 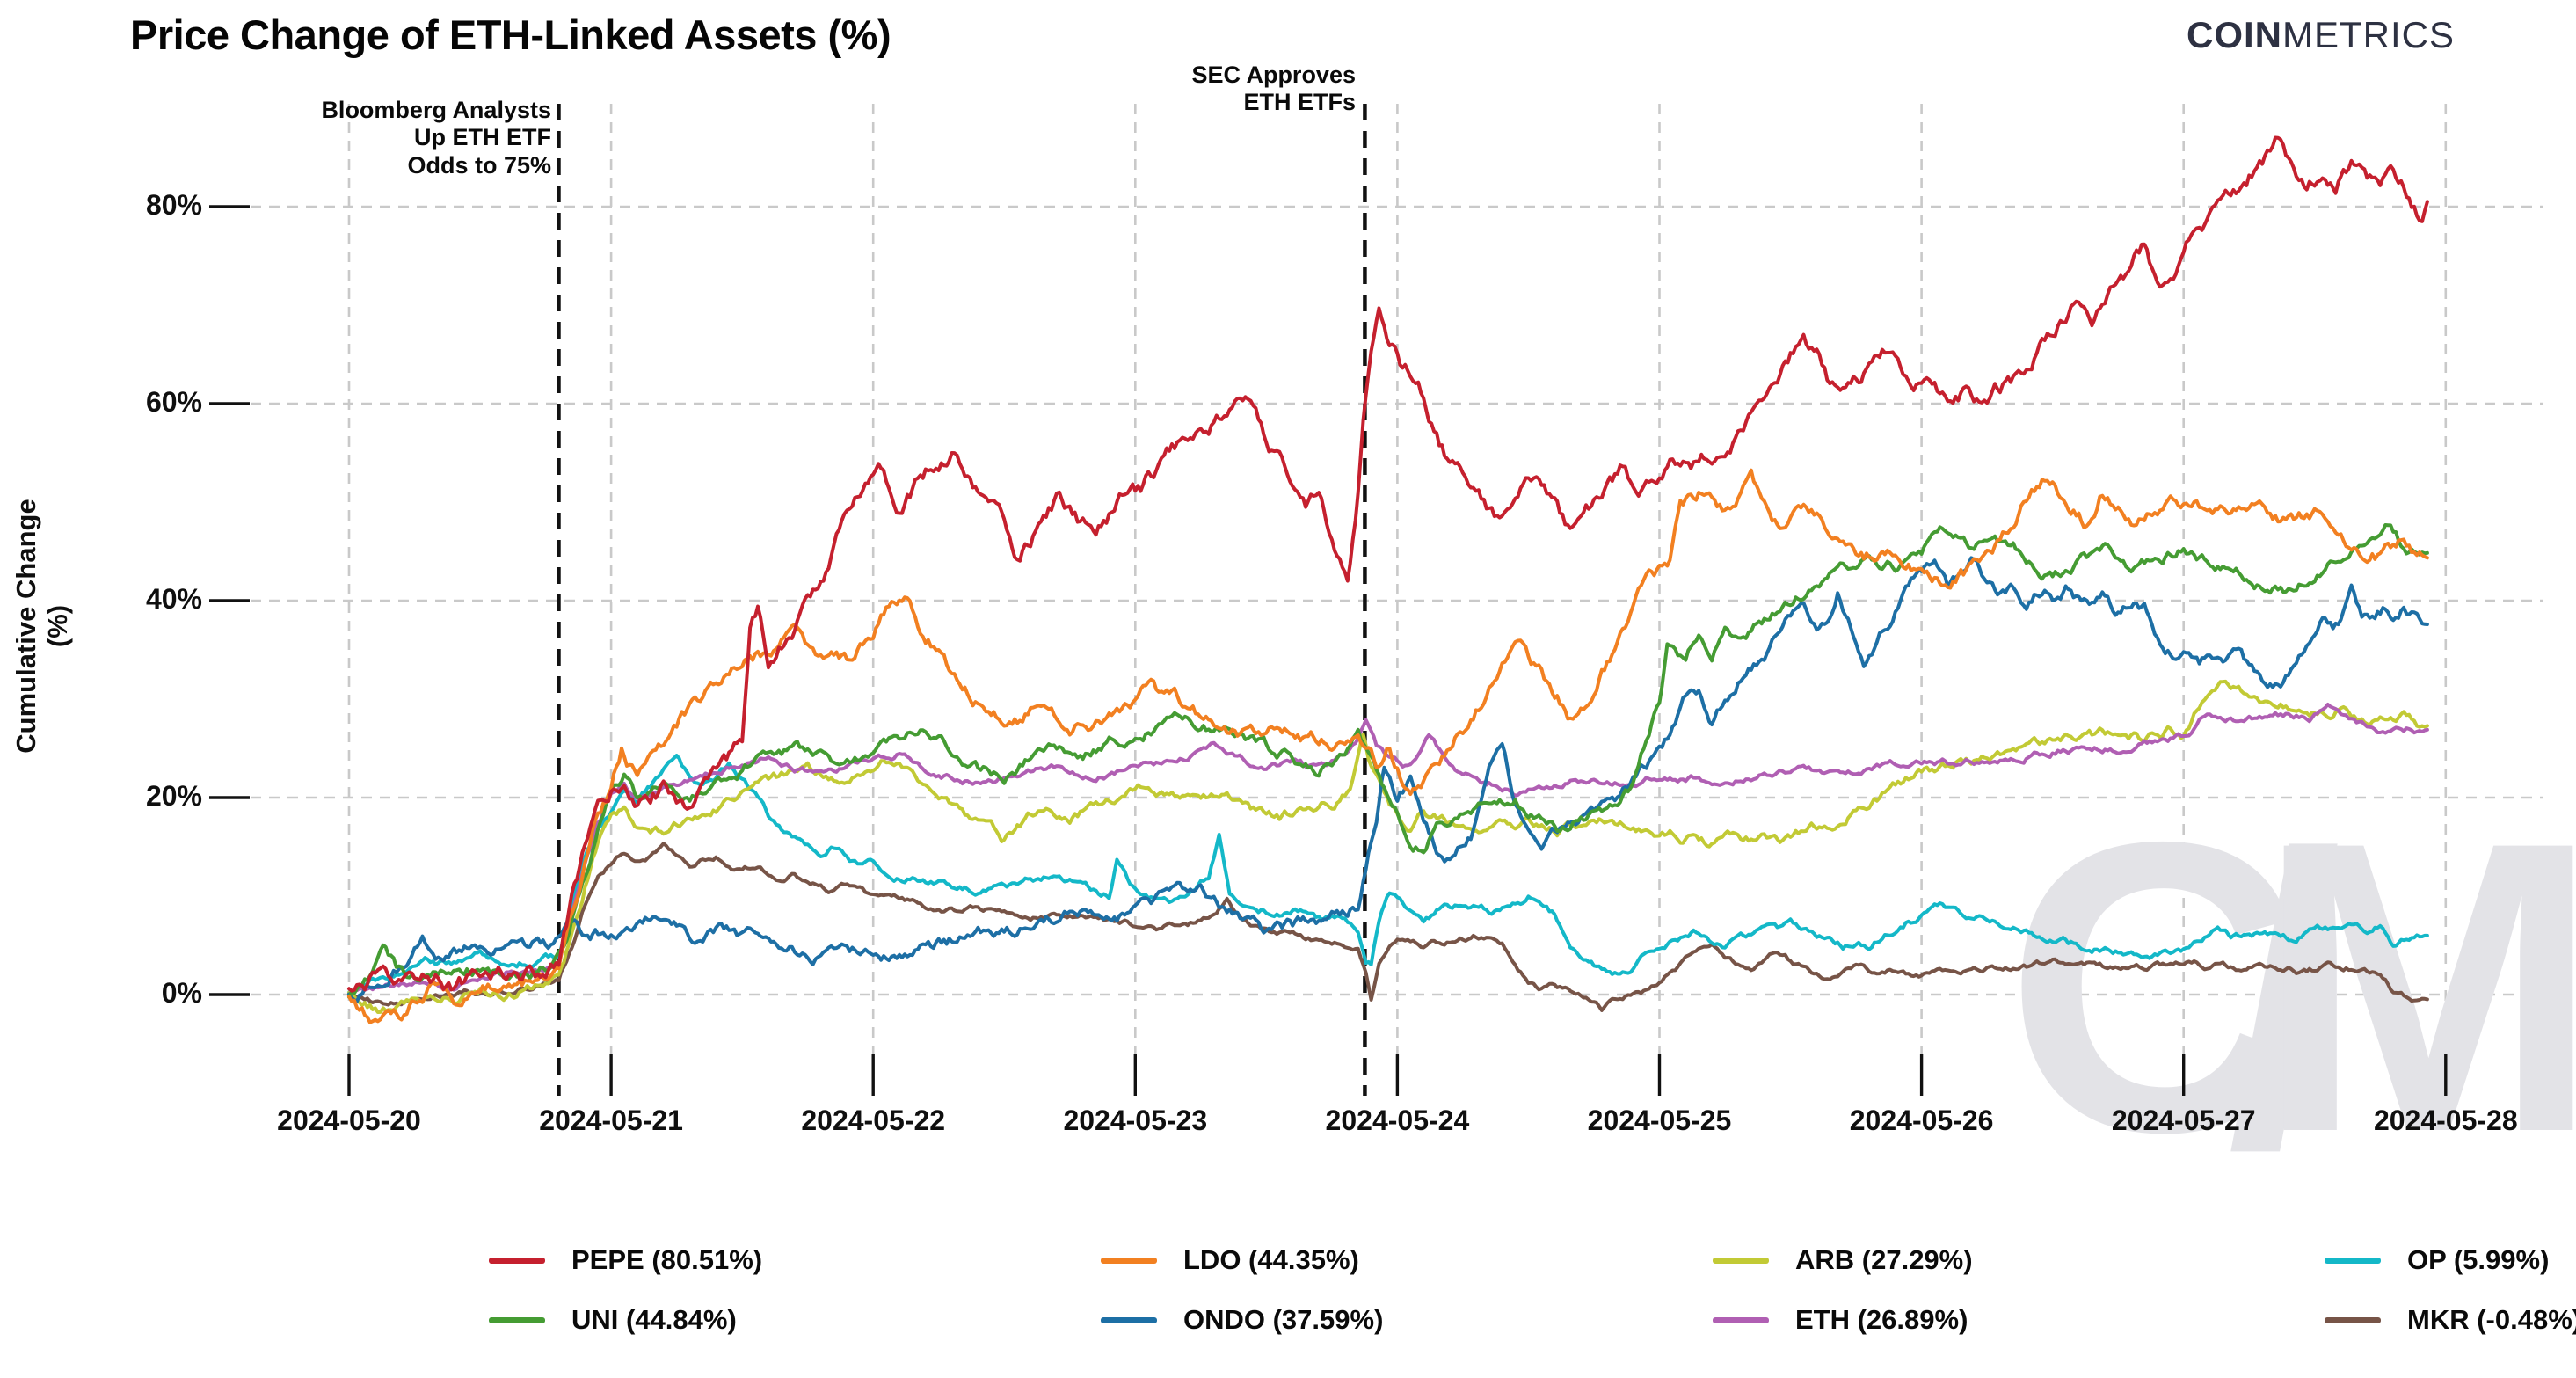 What do you see at coordinates (2019, 1260) in the screenshot?
I see `legend-item-arb: ARB (27.29%)` at bounding box center [2019, 1260].